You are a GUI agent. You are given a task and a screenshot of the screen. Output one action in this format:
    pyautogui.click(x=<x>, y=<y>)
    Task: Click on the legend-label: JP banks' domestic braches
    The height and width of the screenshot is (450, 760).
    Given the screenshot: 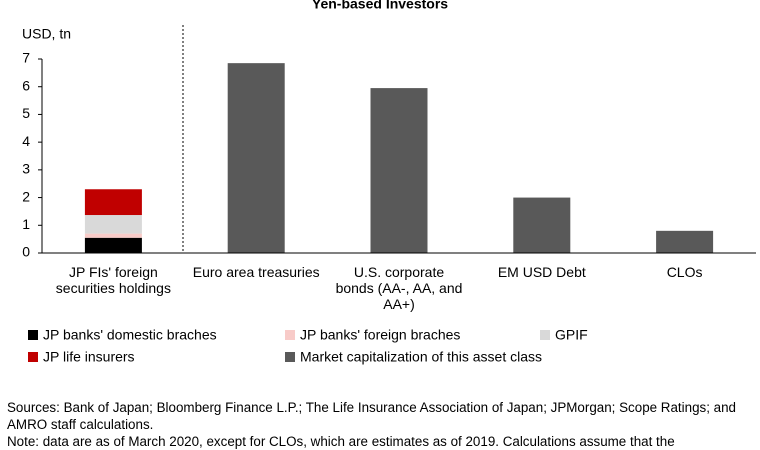 What is the action you would take?
    pyautogui.click(x=130, y=335)
    